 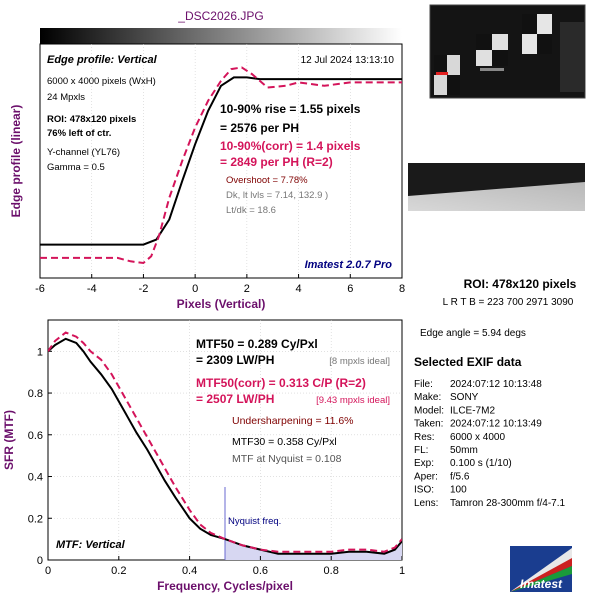 What do you see at coordinates (313, 549) in the screenshot?
I see `nyquist-shading` at bounding box center [313, 549].